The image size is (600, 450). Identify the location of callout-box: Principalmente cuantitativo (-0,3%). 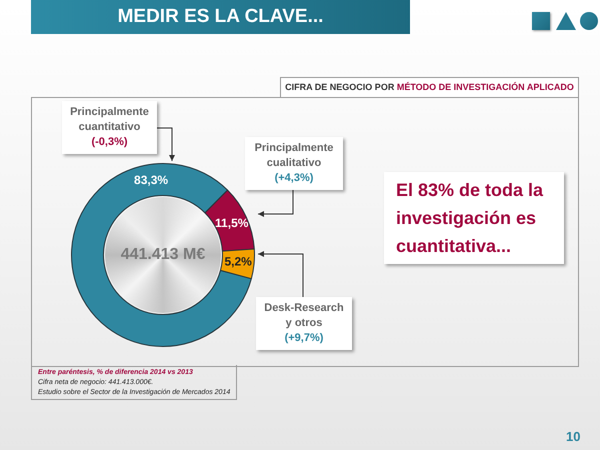
(109, 127).